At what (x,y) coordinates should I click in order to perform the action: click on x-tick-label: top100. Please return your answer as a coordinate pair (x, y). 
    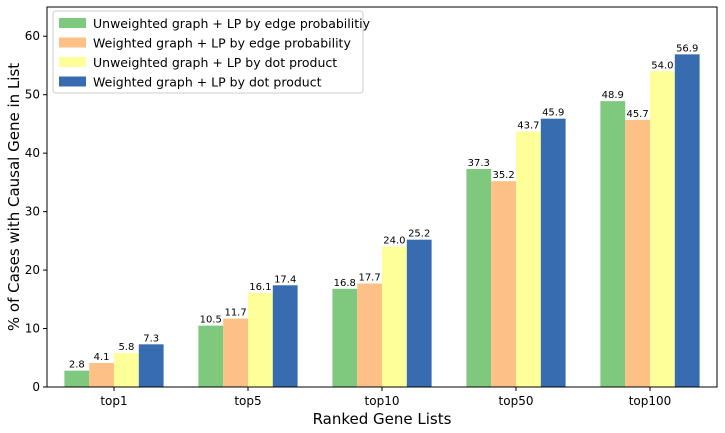
    Looking at the image, I should click on (650, 401).